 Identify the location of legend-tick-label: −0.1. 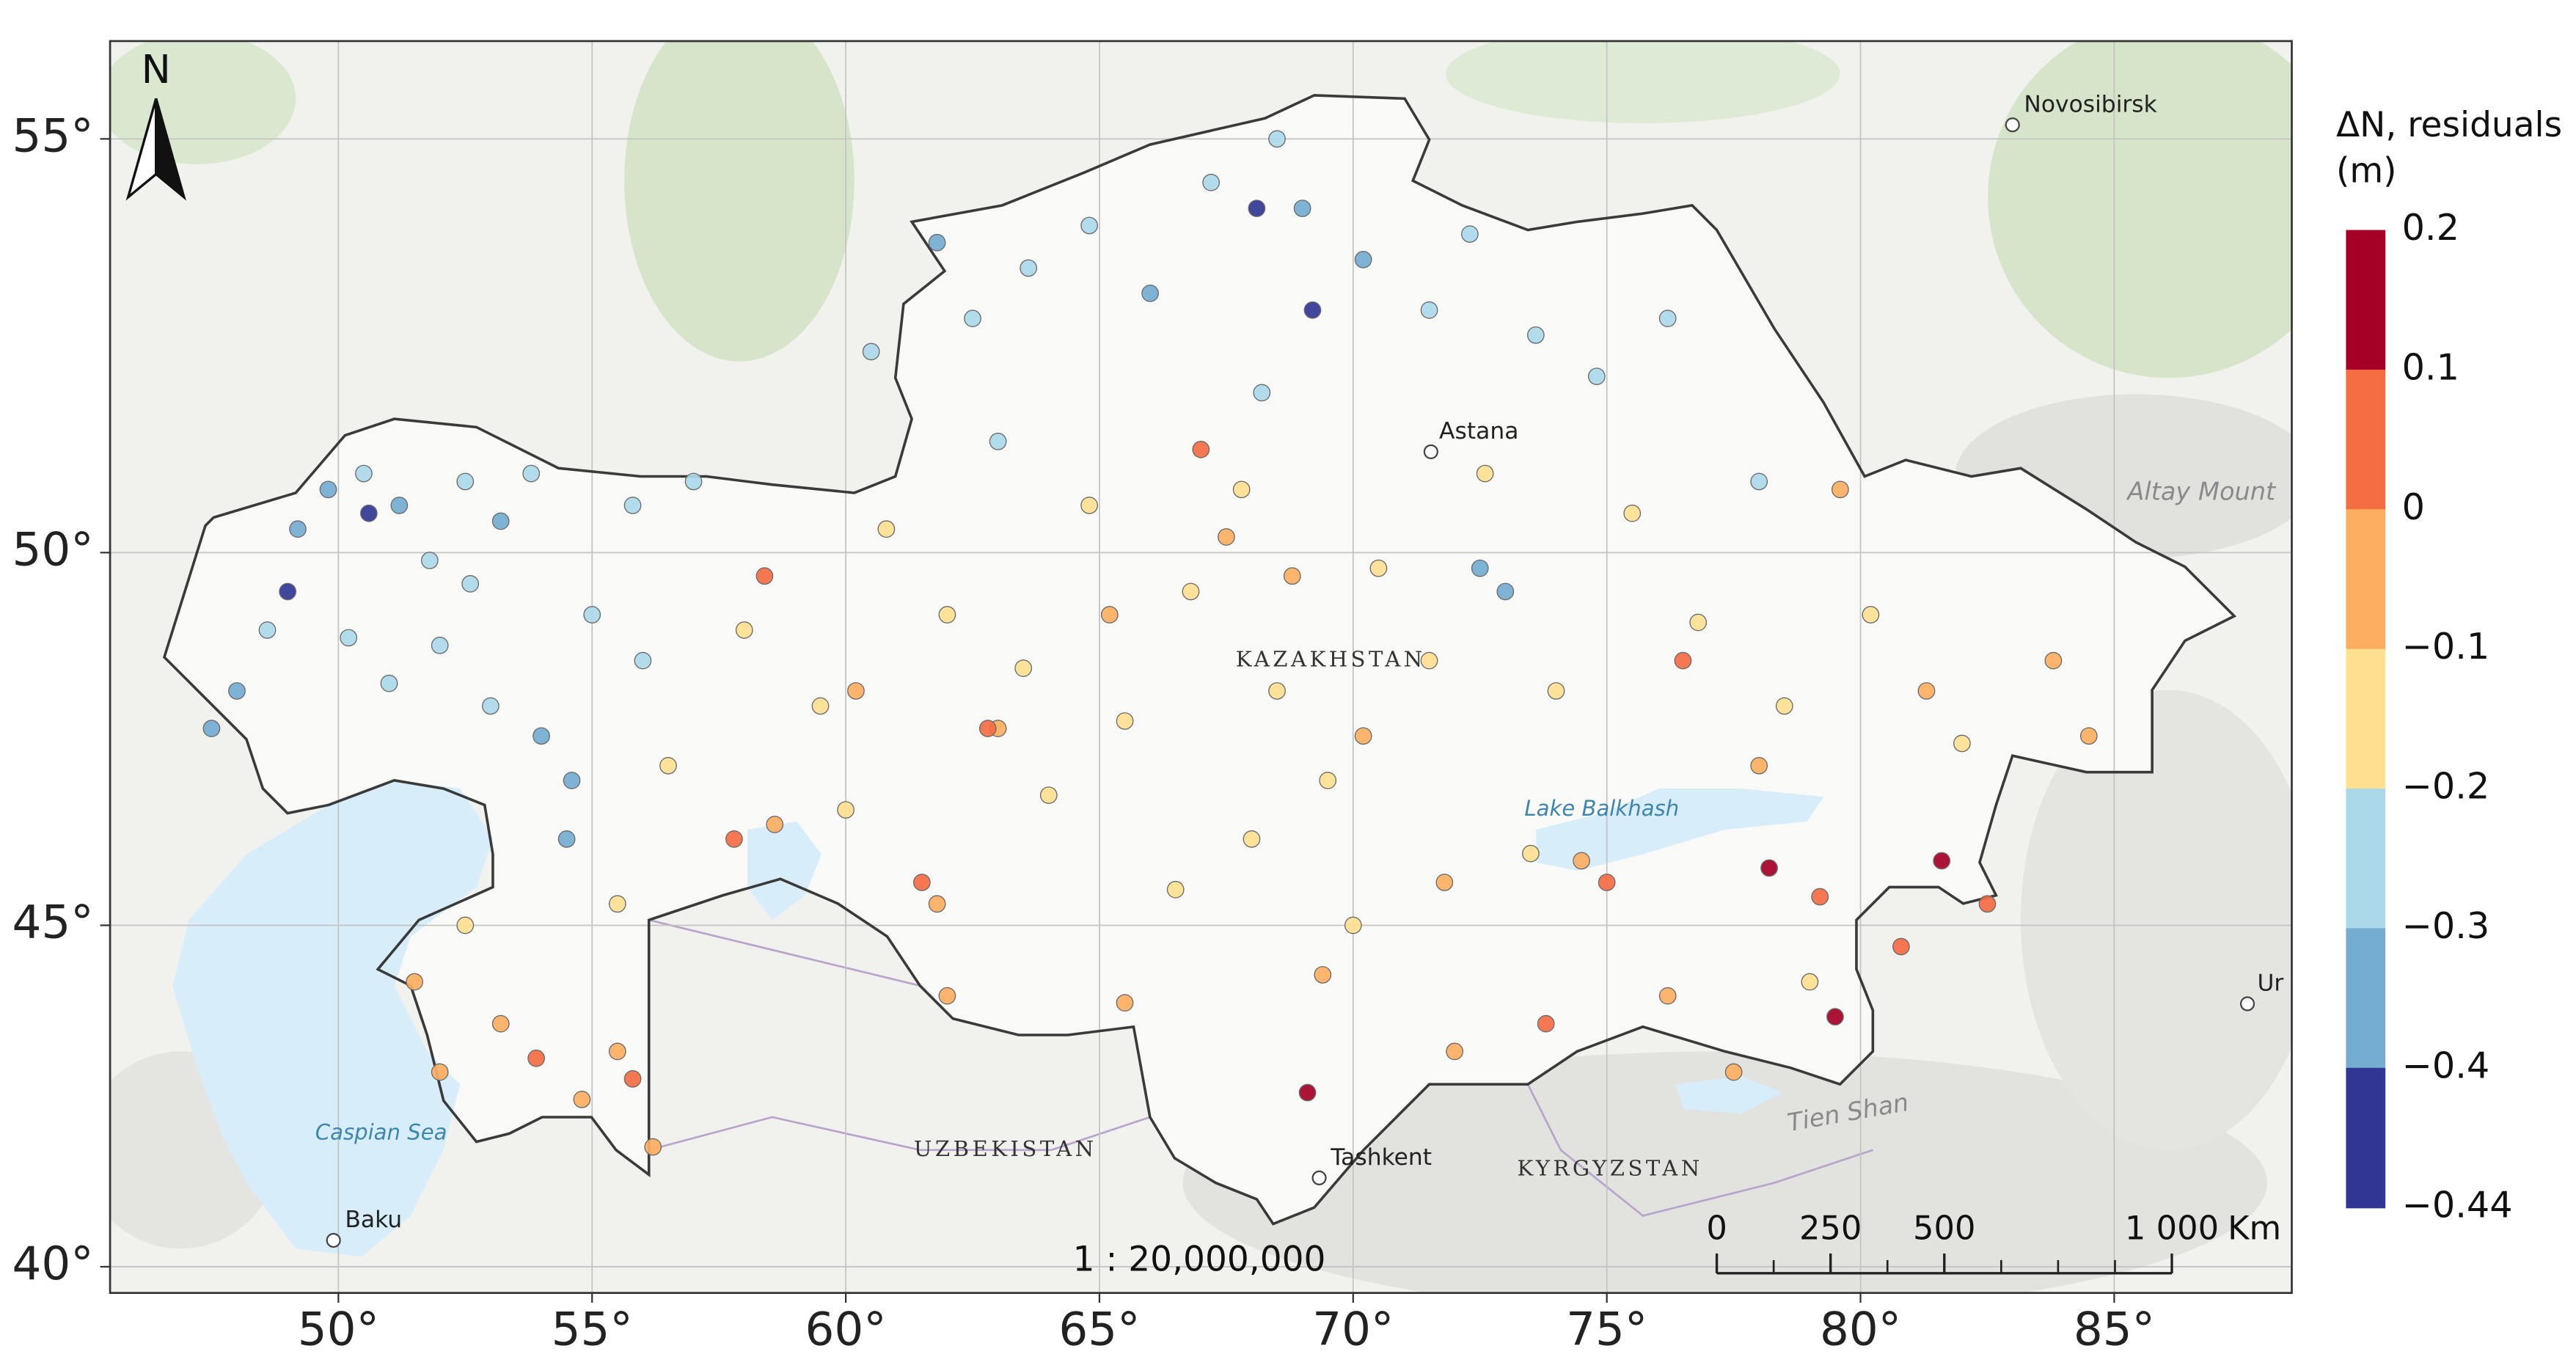
(2446, 646).